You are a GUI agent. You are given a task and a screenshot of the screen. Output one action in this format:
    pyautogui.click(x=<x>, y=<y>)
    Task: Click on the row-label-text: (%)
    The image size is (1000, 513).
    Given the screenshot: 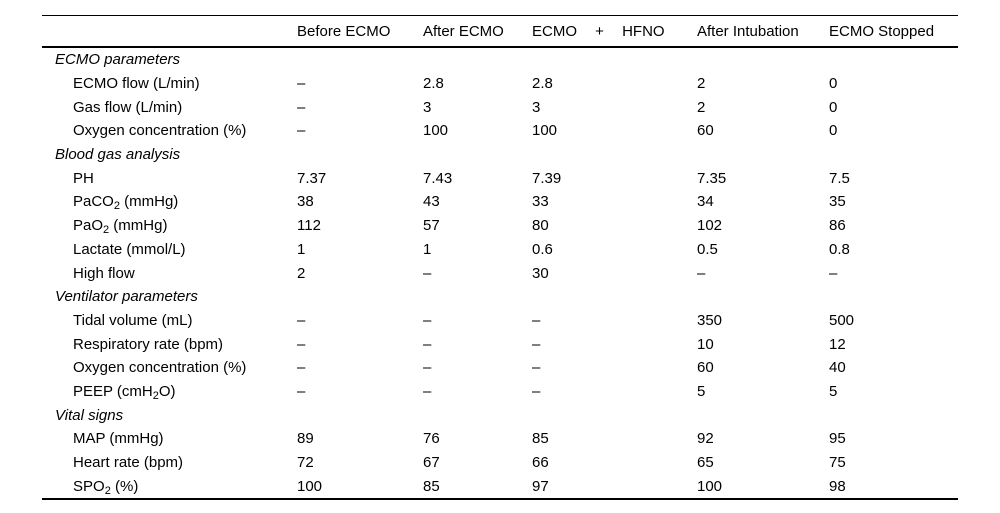 What is the action you would take?
    pyautogui.click(x=124, y=486)
    